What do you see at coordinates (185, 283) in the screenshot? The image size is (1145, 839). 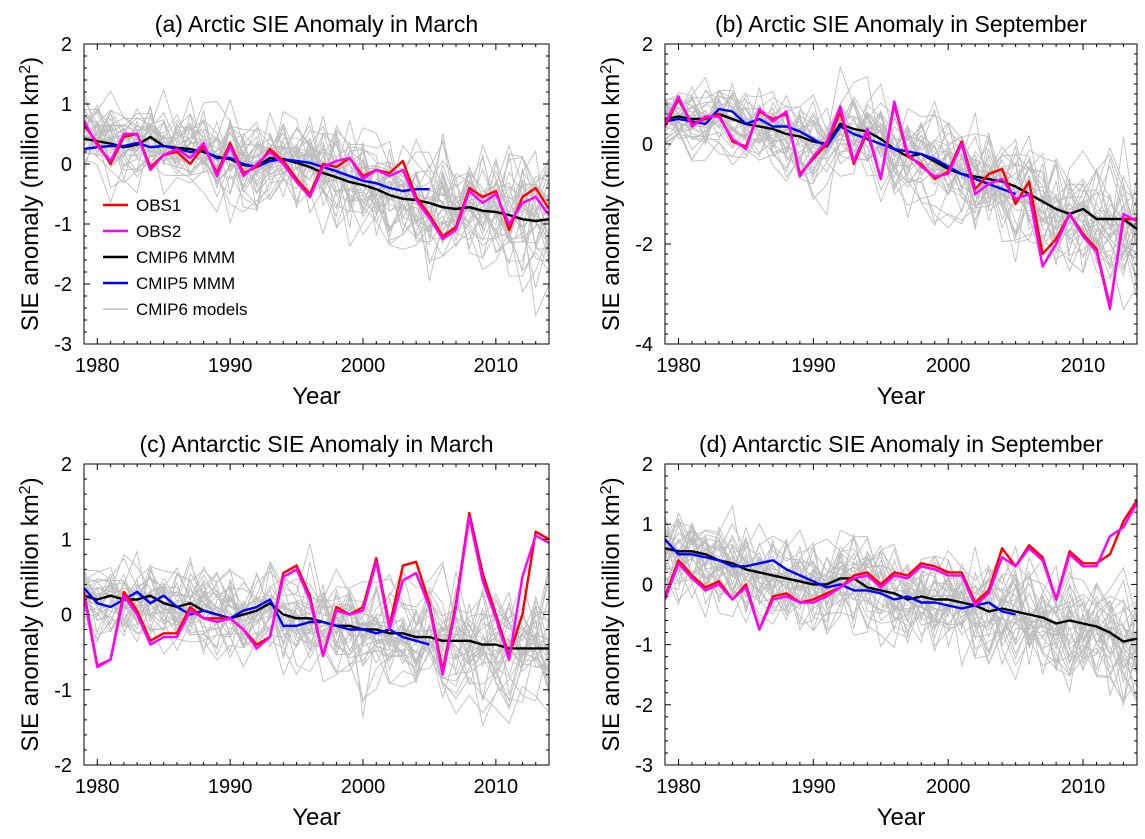 I see `legend-label: CMIP5 MMM` at bounding box center [185, 283].